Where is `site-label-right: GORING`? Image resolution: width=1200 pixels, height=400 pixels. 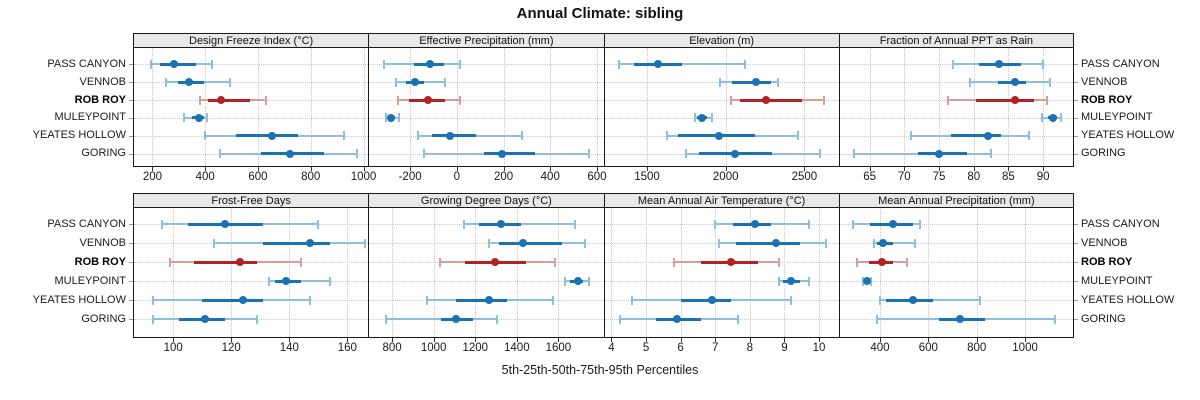
site-label-right: GORING is located at coordinates (1103, 153).